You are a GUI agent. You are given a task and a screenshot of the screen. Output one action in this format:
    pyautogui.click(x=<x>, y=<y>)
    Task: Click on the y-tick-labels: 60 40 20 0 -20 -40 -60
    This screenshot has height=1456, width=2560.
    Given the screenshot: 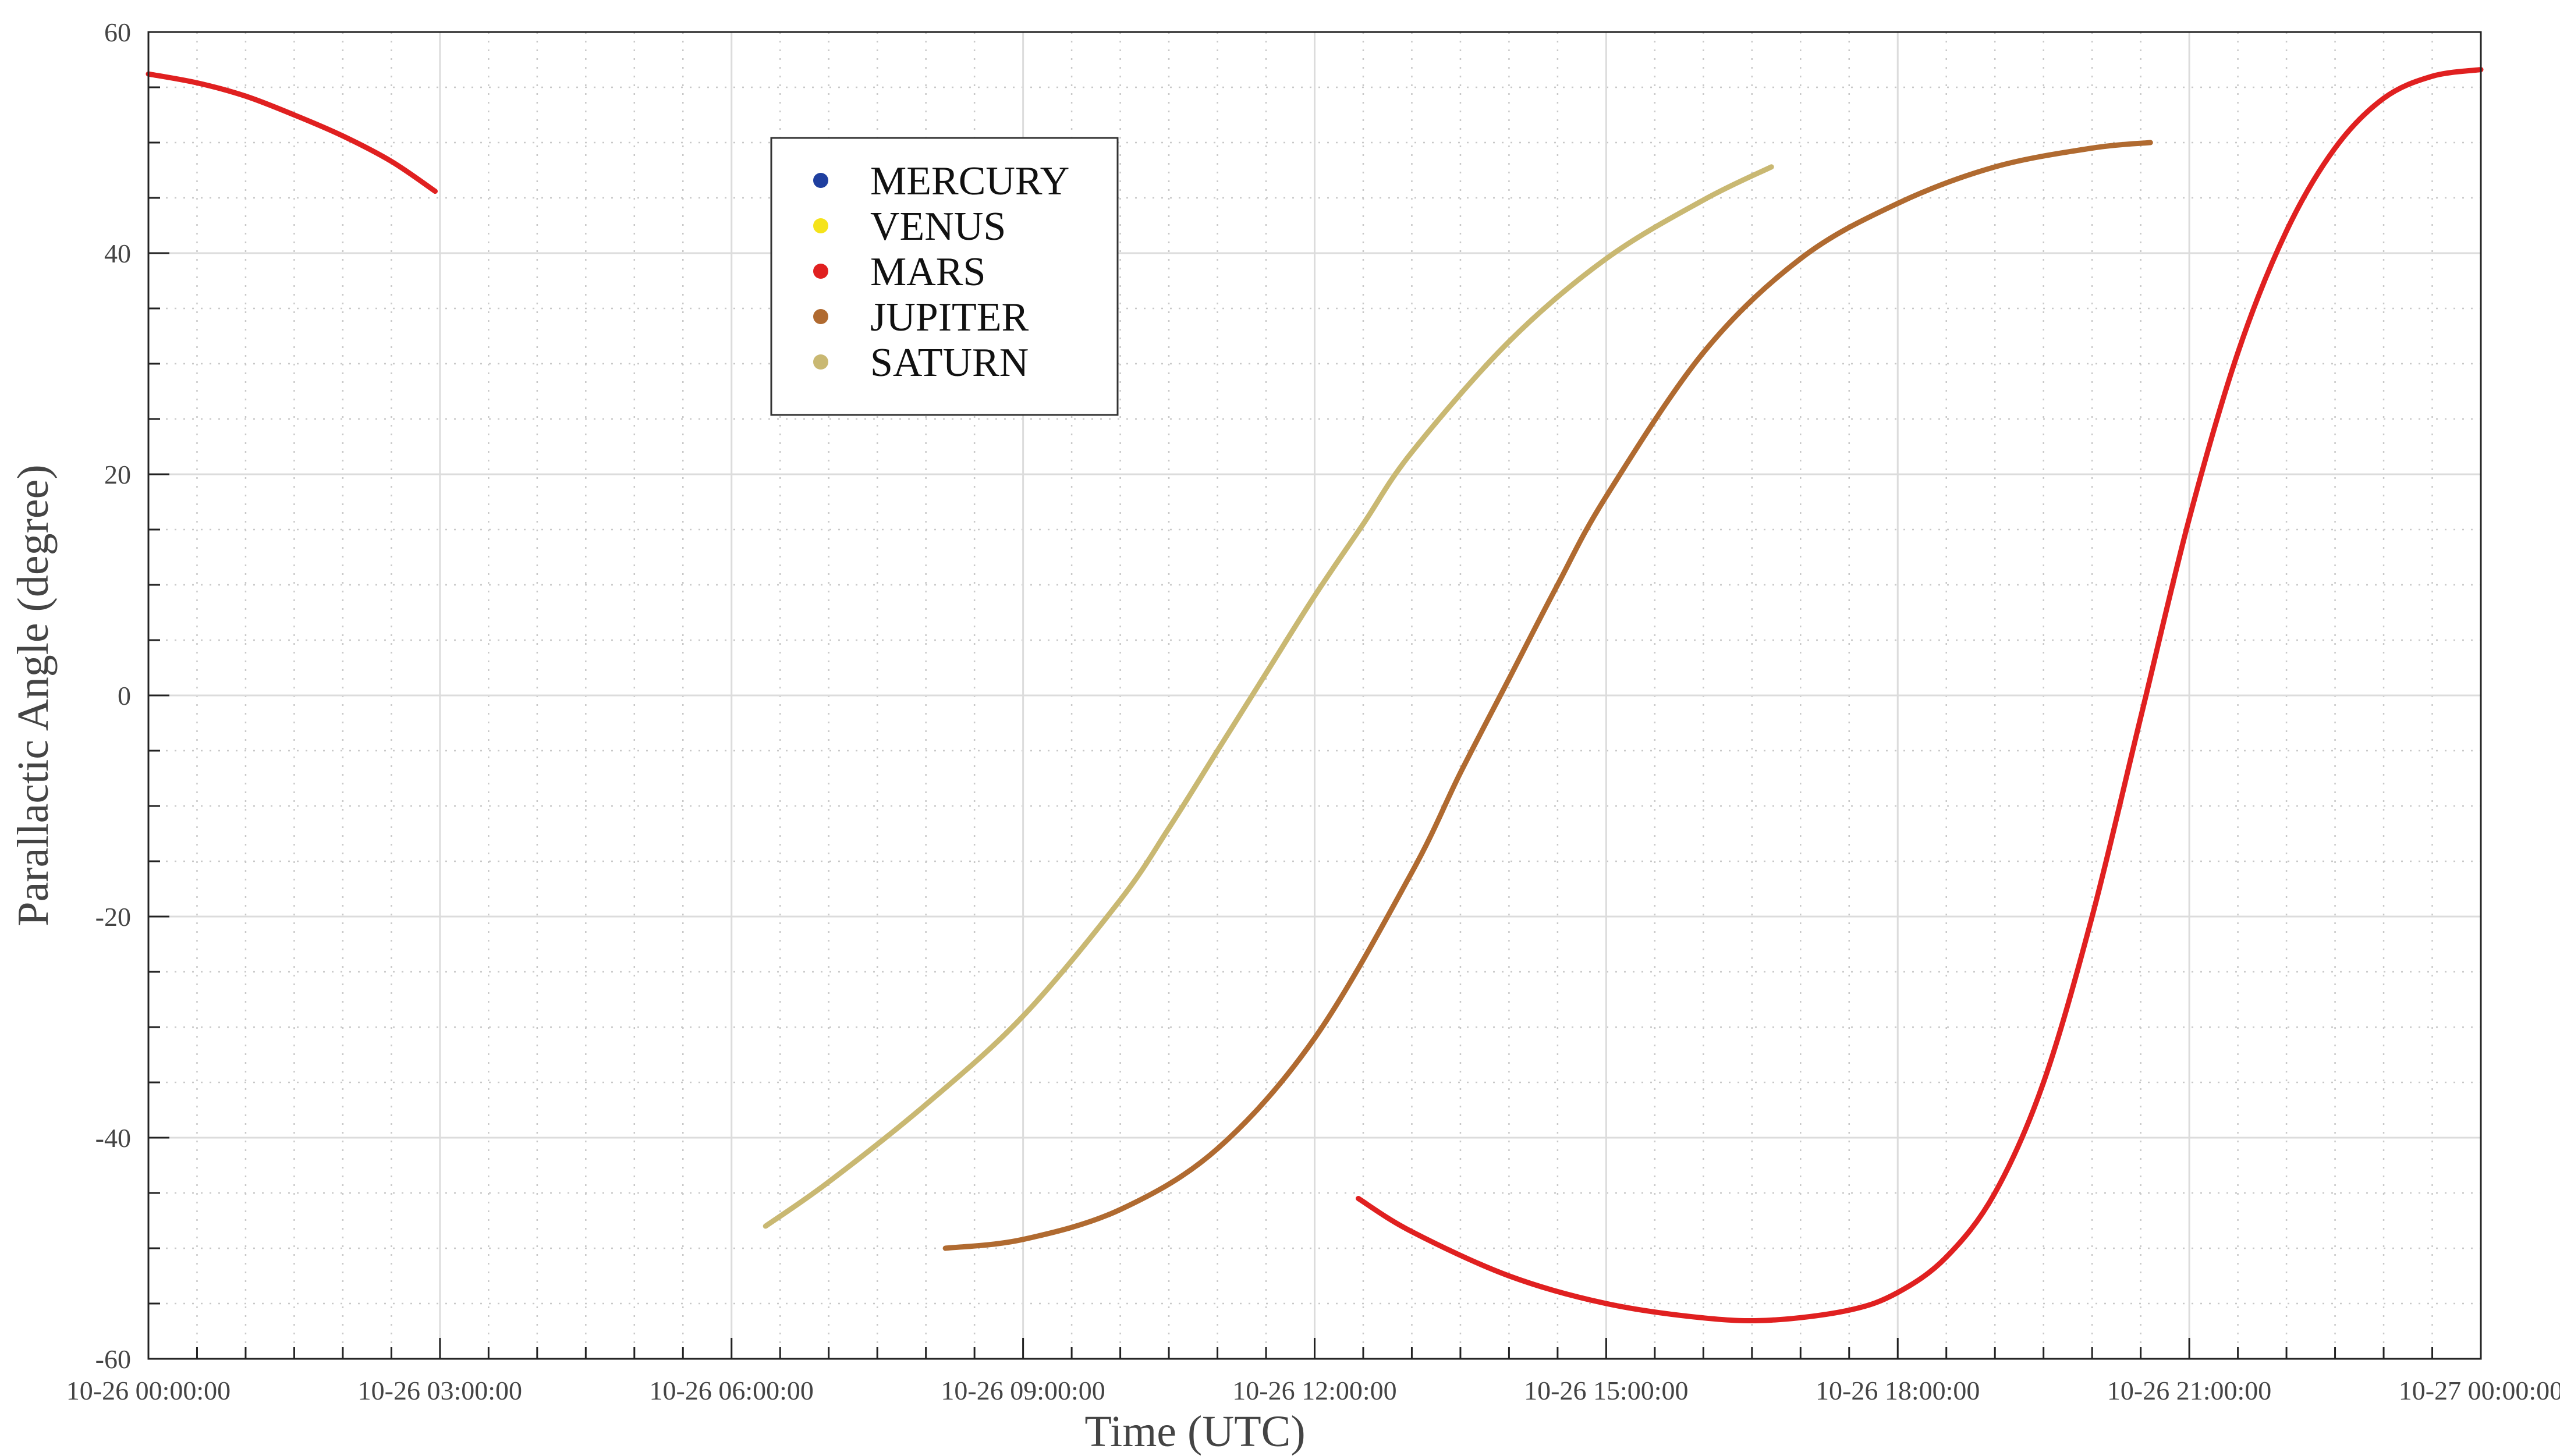 What is the action you would take?
    pyautogui.click(x=113, y=695)
    